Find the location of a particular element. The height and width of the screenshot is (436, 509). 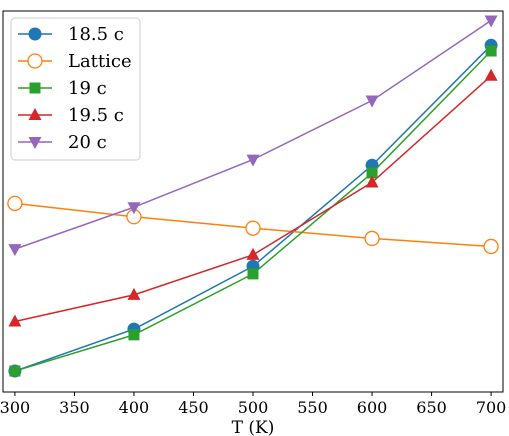

legend-label-2: 19 c is located at coordinates (87, 88).